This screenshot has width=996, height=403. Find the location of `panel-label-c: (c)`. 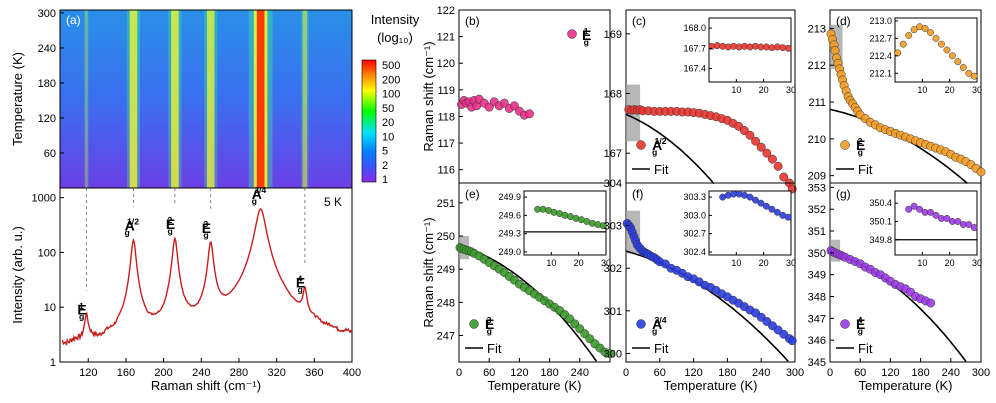

panel-label-c: (c) is located at coordinates (639, 21).